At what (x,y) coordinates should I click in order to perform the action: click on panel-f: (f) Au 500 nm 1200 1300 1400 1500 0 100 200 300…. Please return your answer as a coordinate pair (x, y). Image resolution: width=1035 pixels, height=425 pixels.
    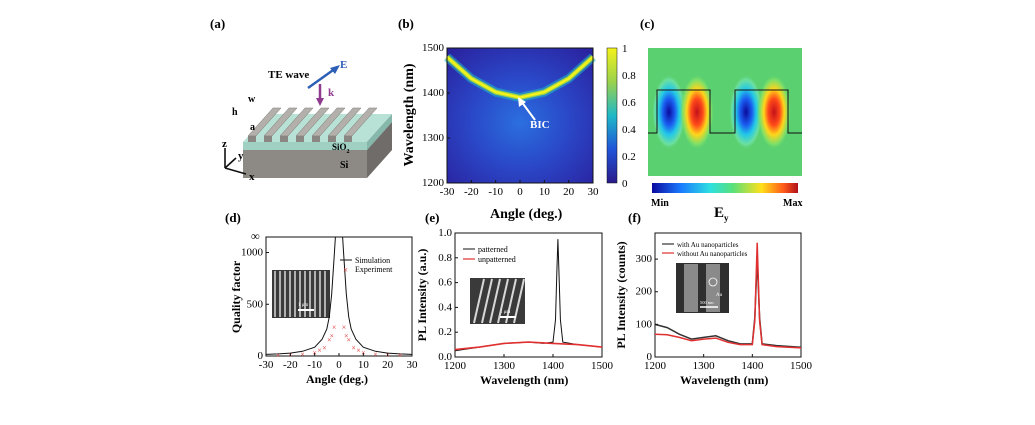
    Looking at the image, I should click on (713, 298).